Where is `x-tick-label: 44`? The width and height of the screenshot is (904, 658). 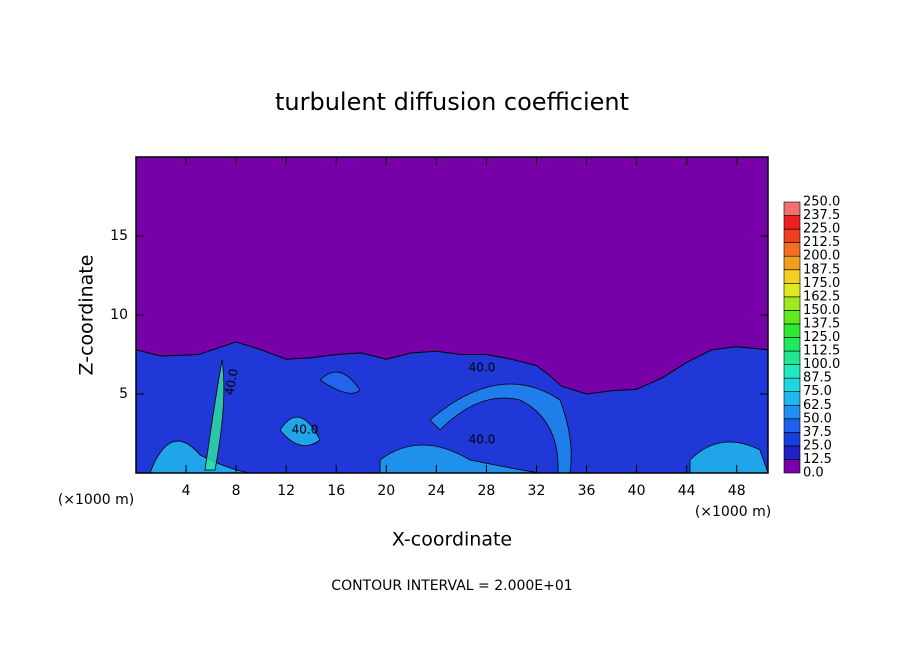 x-tick-label: 44 is located at coordinates (687, 491).